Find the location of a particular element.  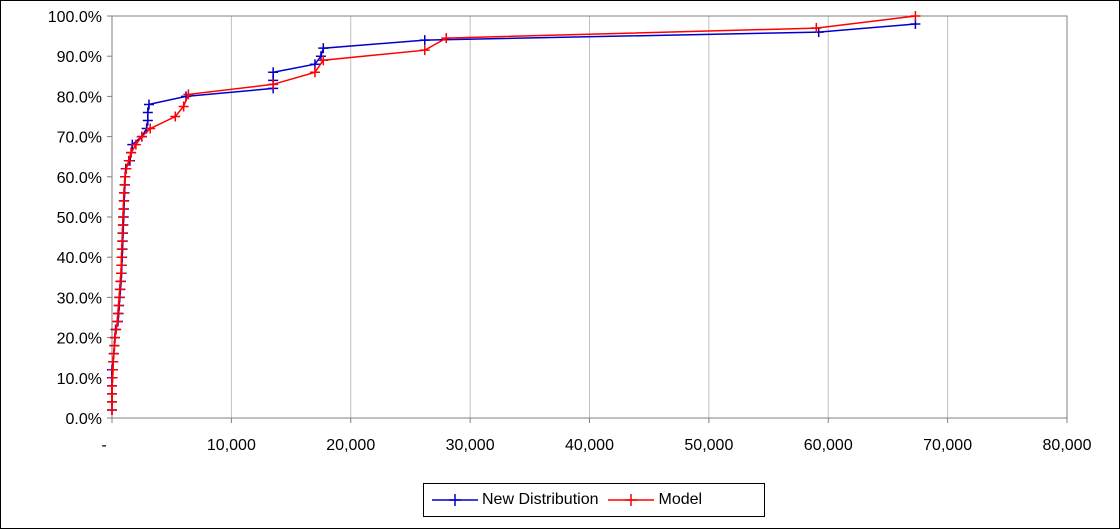

x-tick-label: 20,000 is located at coordinates (350, 445).